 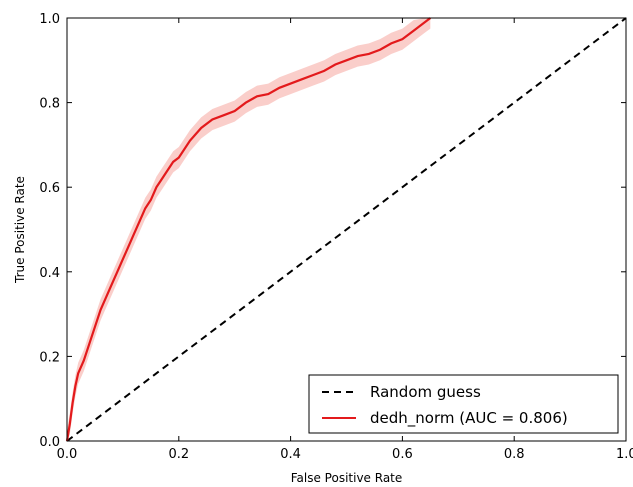 What do you see at coordinates (624, 454) in the screenshot?
I see `x-tick-label: 1.0` at bounding box center [624, 454].